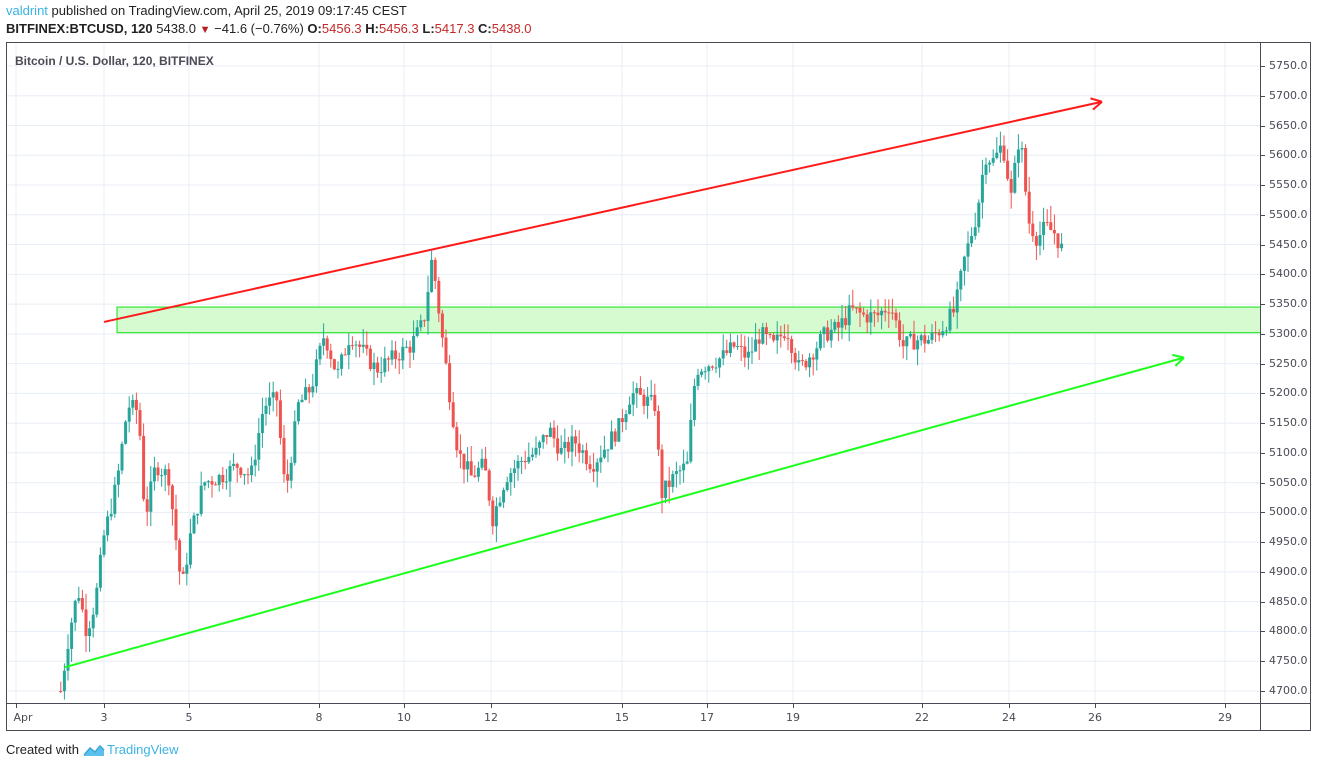  What do you see at coordinates (1285, 717) in the screenshot?
I see `axis-corner` at bounding box center [1285, 717].